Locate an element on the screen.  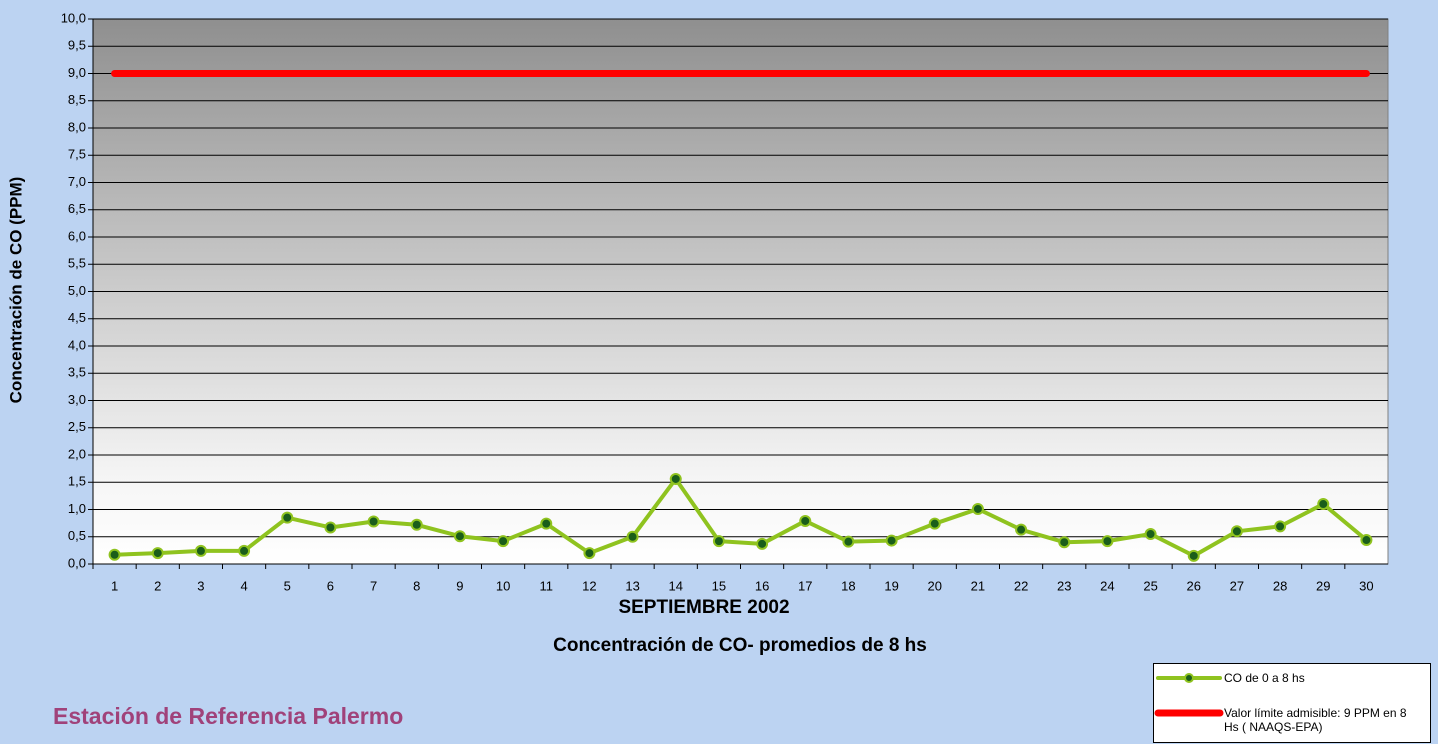
y-tick-label: 0,0 is located at coordinates (77, 562).